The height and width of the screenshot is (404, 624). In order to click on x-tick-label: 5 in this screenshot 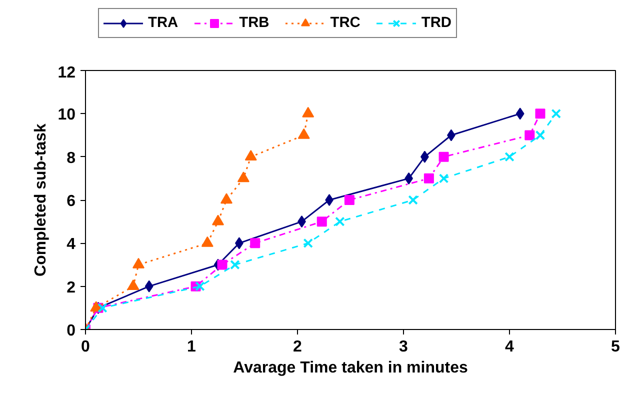, I will do `click(615, 347)`.